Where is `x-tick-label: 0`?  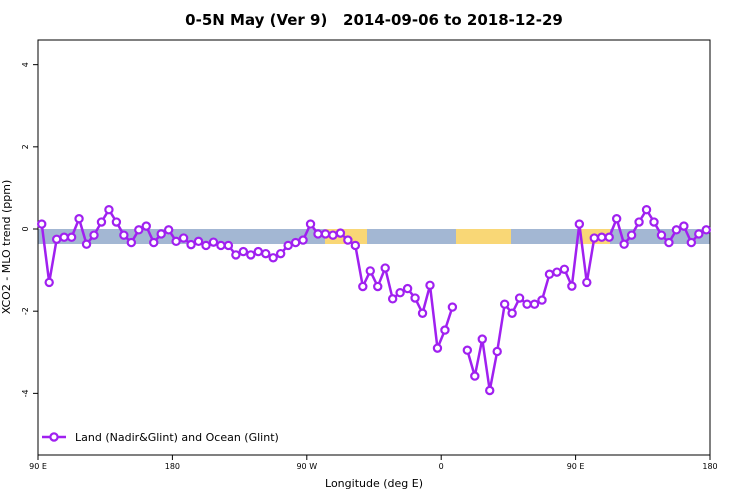 x-tick-label: 0 is located at coordinates (441, 466).